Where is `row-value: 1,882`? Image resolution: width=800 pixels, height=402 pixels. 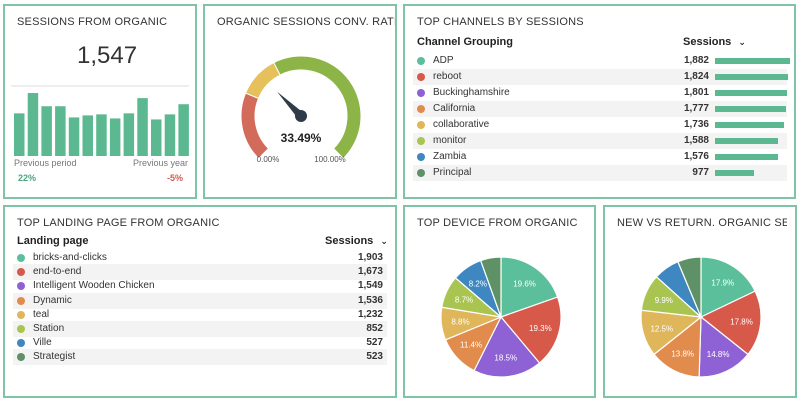 row-value: 1,882 is located at coordinates (696, 60).